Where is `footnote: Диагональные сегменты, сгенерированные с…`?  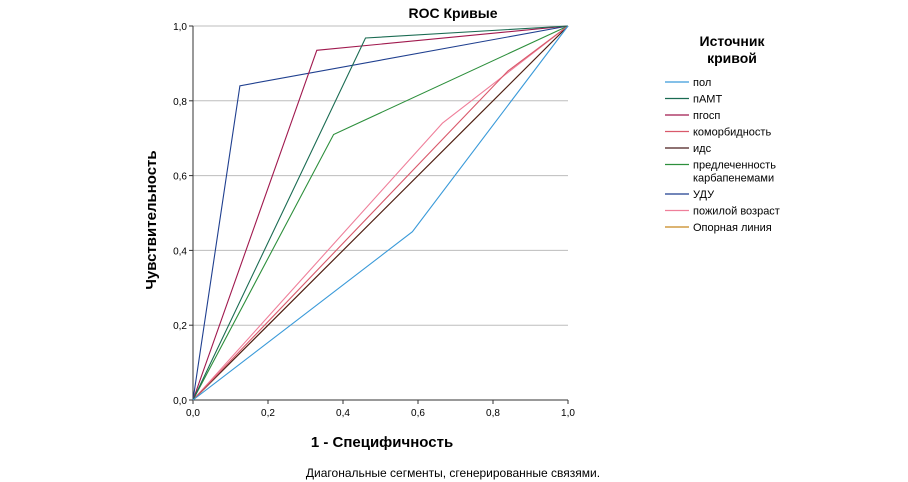
footnote: Диагональные сегменты, сгенерированные с… is located at coordinates (453, 473).